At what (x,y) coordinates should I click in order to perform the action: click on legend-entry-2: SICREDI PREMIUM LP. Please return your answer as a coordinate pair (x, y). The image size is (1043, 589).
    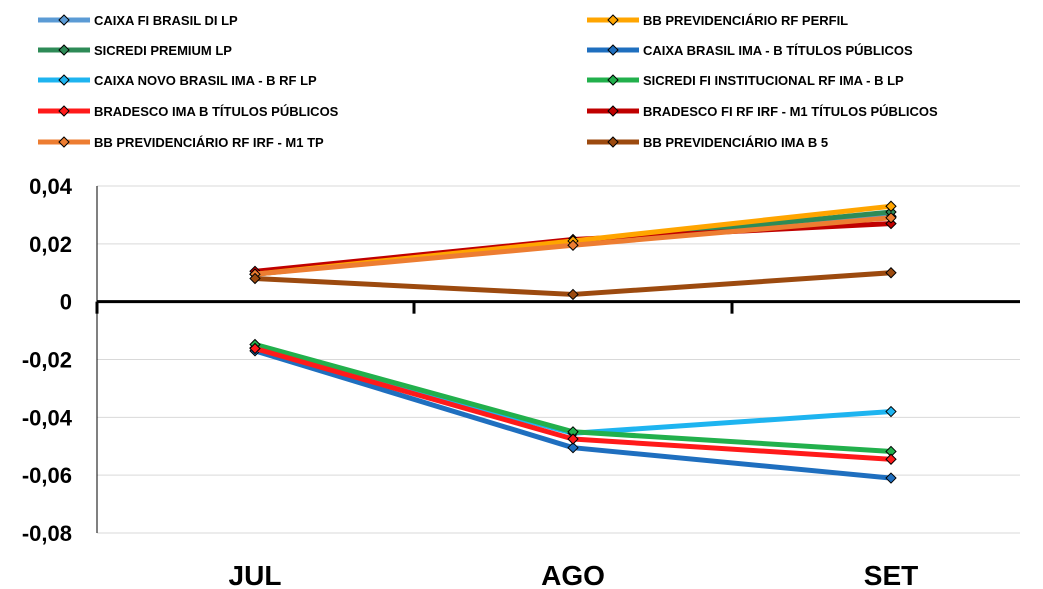
    Looking at the image, I should click on (135, 50).